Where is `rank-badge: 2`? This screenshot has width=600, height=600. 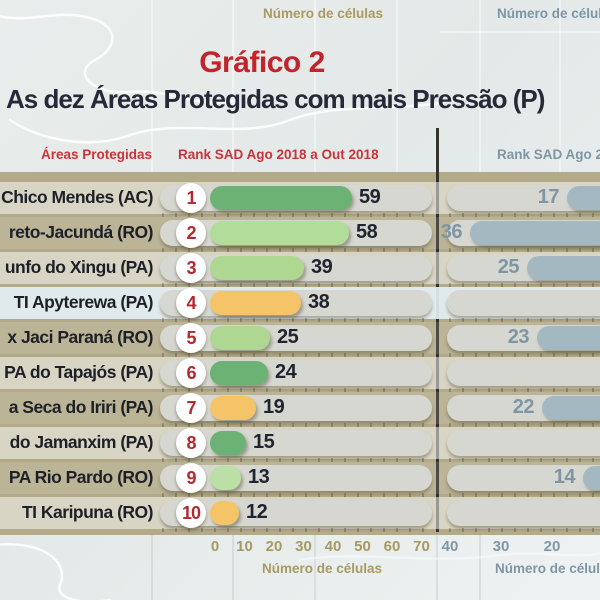
rank-badge: 2 is located at coordinates (191, 233).